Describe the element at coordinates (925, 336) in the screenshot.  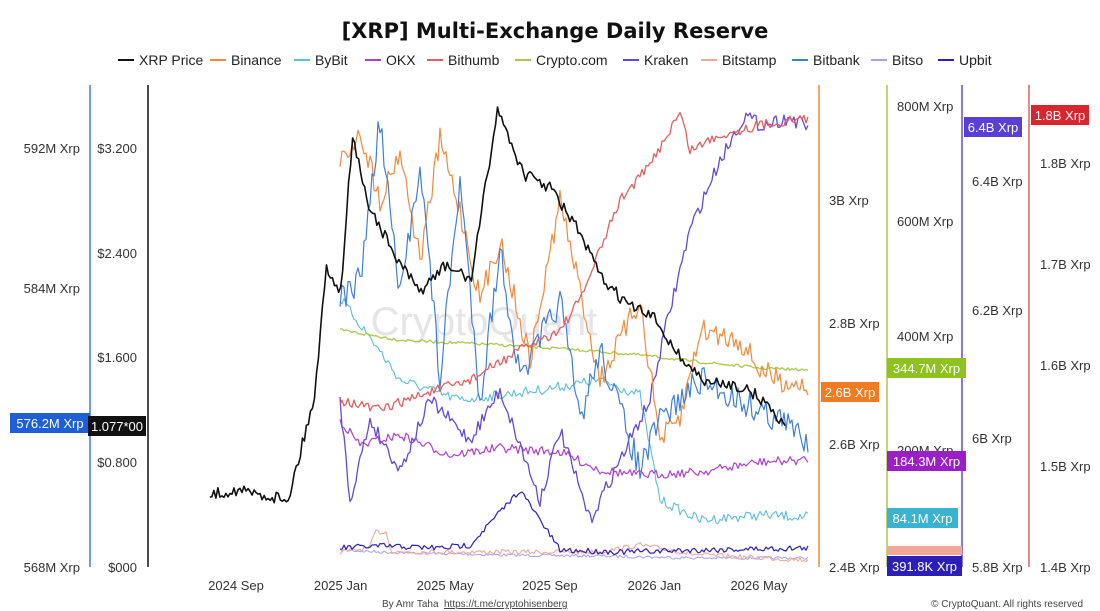
I see `crypto-com-tick-2: 400M Xrp` at that location.